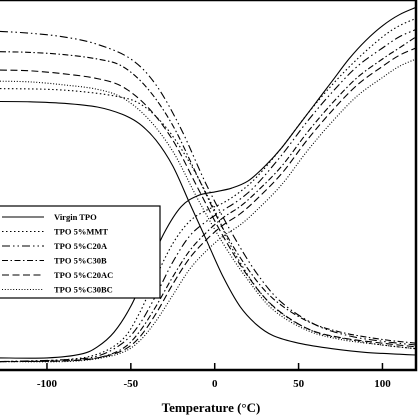 Image resolution: width=418 pixels, height=418 pixels. I want to click on x-tick-label: 100, so click(382, 384).